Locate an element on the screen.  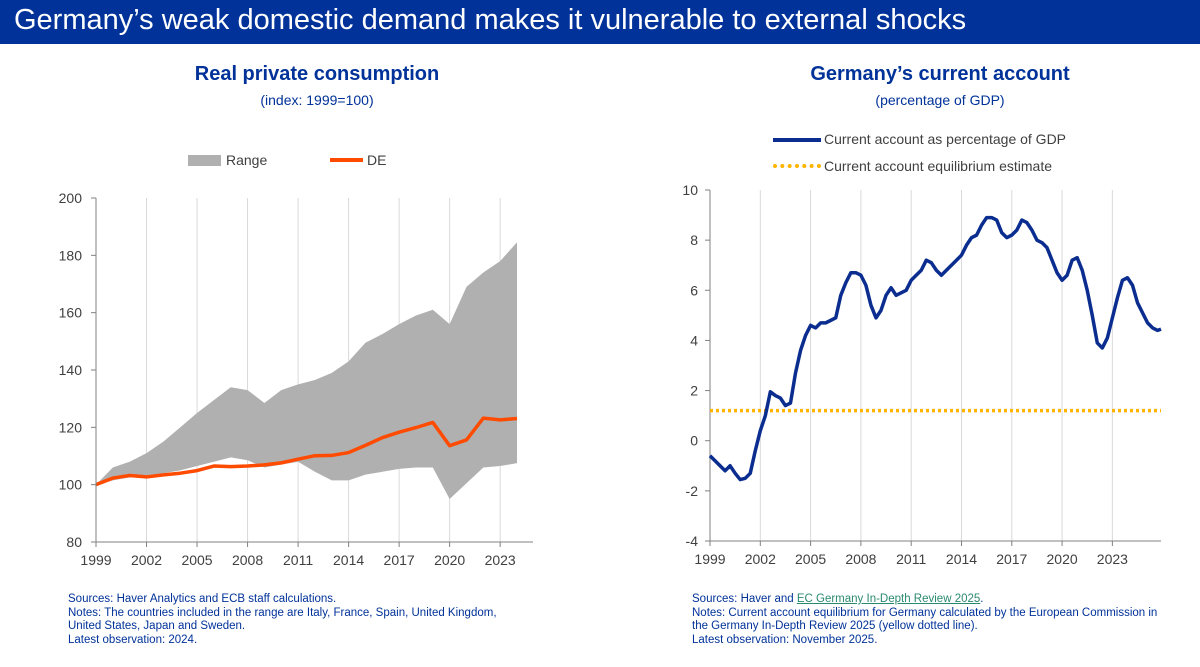
right-y-tick-label: 2 is located at coordinates (694, 391).